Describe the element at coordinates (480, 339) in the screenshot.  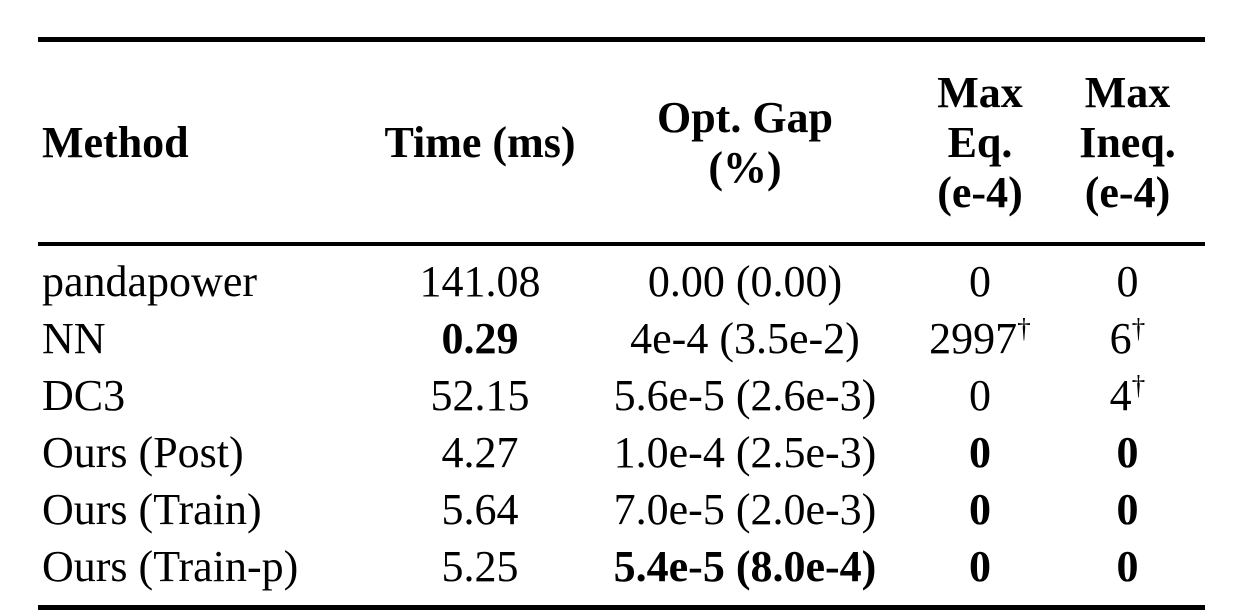
I see `time-cell: 0.29` at that location.